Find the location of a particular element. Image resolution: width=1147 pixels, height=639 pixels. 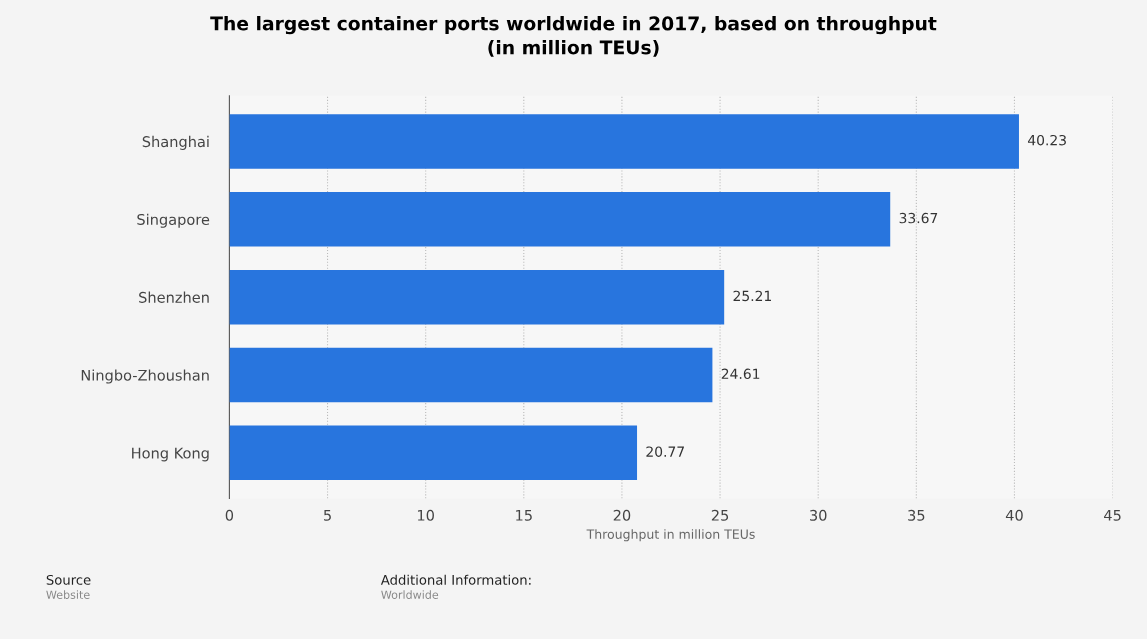

text: Additional Information: is located at coordinates (455, 579).